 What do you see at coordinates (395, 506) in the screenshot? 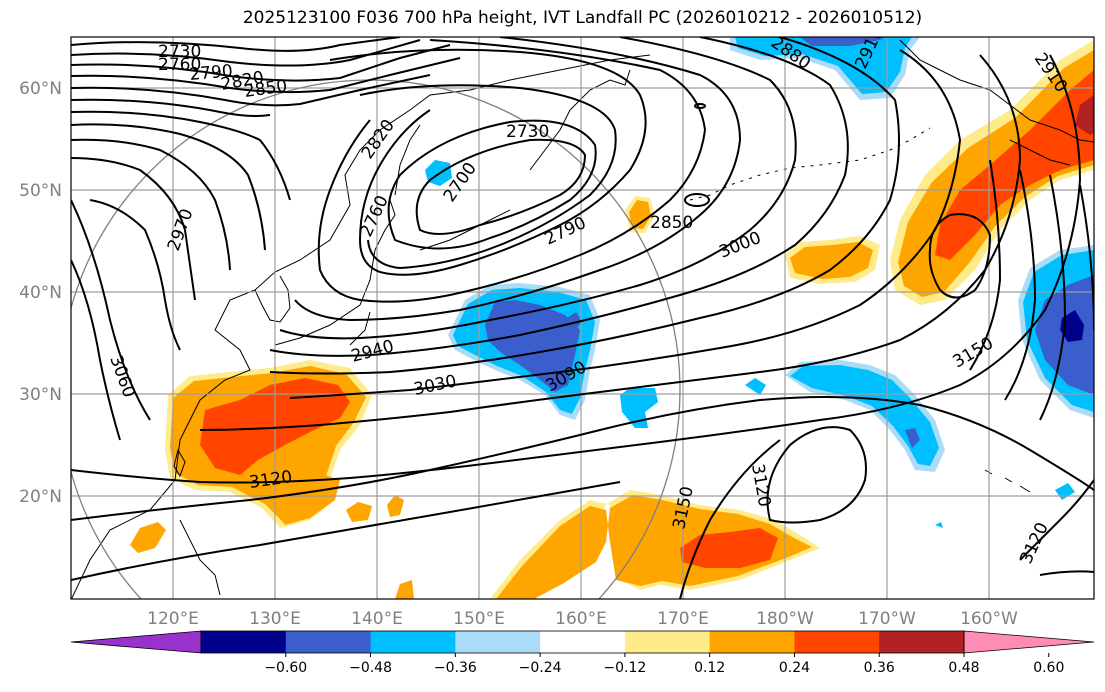
I see `shade-small-c2` at bounding box center [395, 506].